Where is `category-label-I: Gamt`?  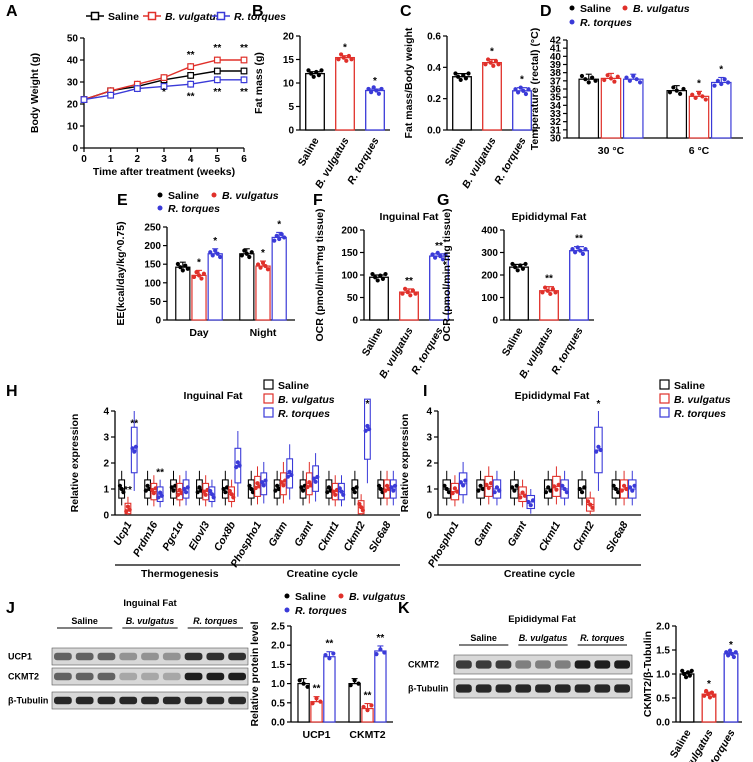 category-label-I: Gamt is located at coordinates (517, 534).